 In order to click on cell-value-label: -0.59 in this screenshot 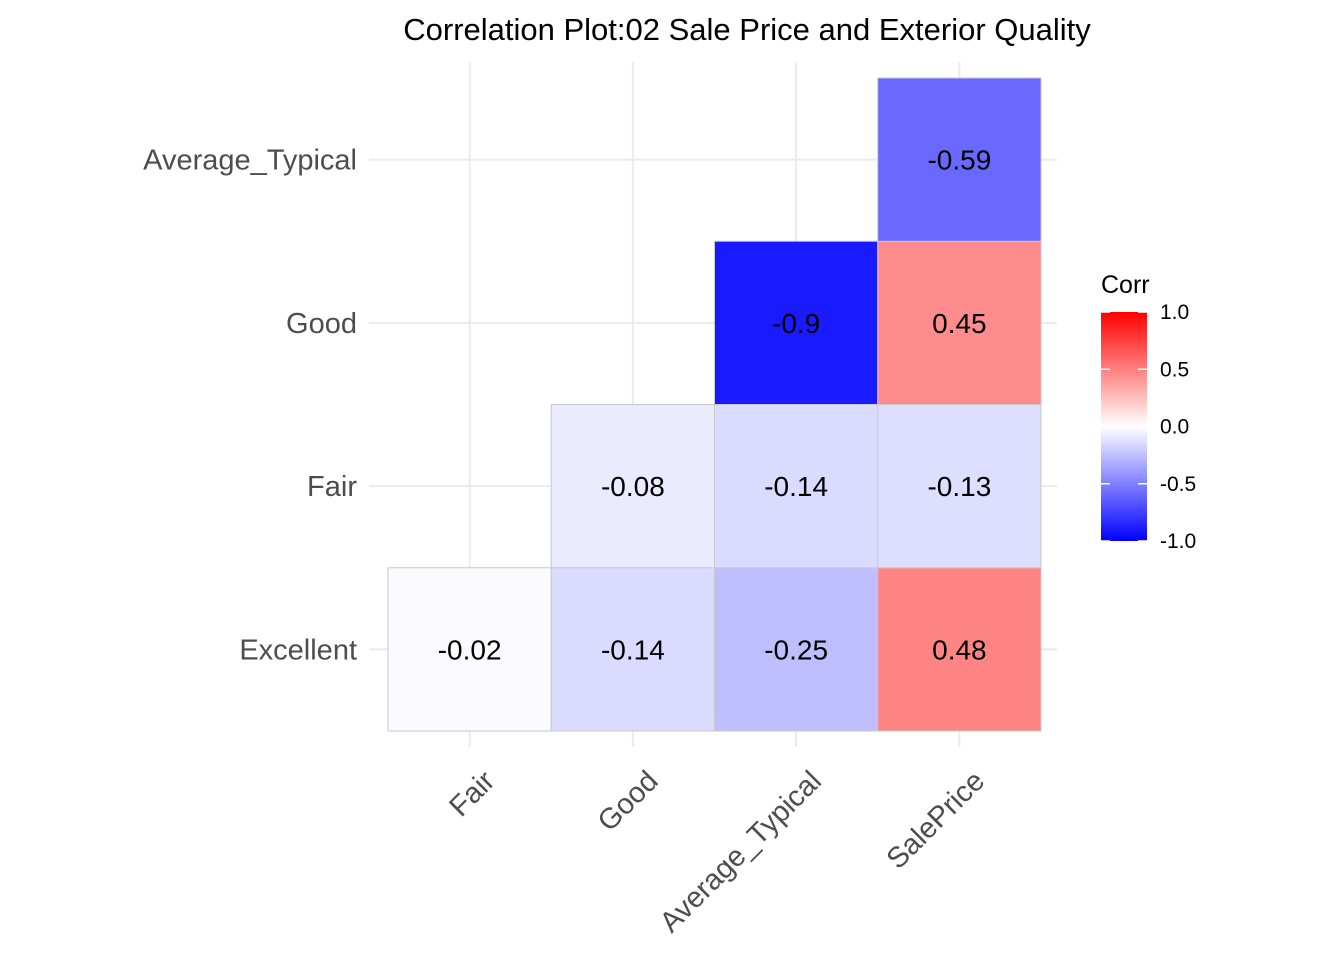, I will do `click(959, 160)`.